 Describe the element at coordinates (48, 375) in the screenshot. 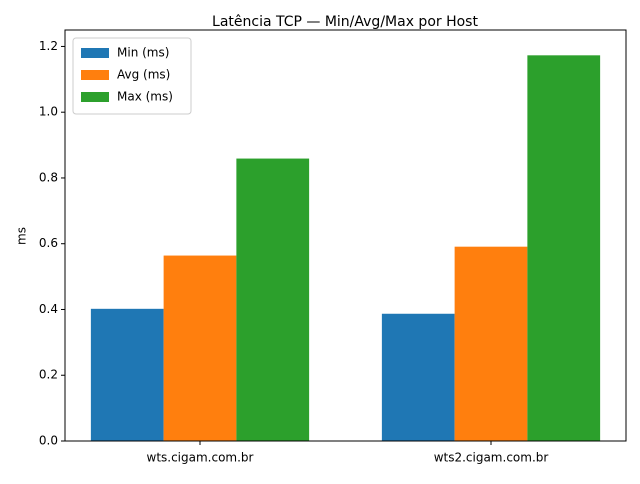

I see `y-tick-label: 0.2` at that location.